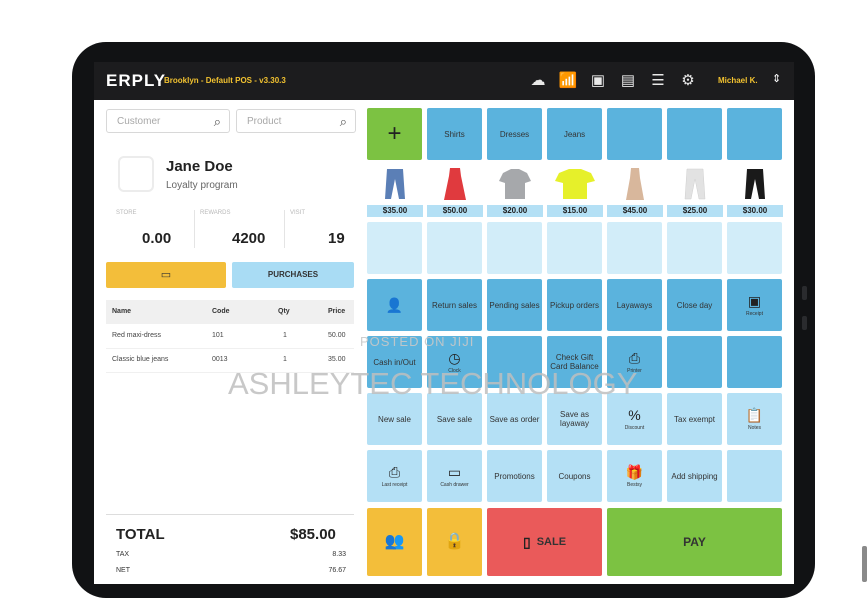 This screenshot has width=867, height=600. Describe the element at coordinates (574, 305) in the screenshot. I see `pickup-orders-button: Pickup orders` at that location.